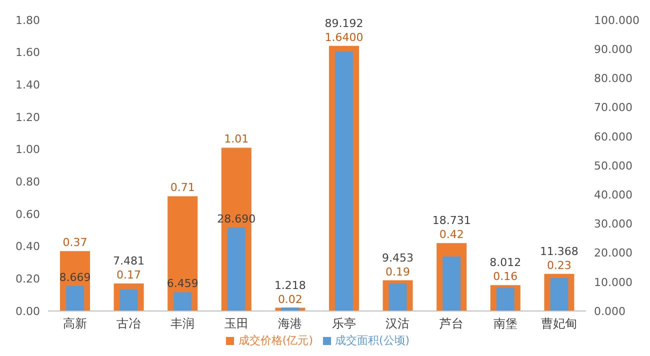  I want to click on y-tick-label: 1.20, so click(28, 117).